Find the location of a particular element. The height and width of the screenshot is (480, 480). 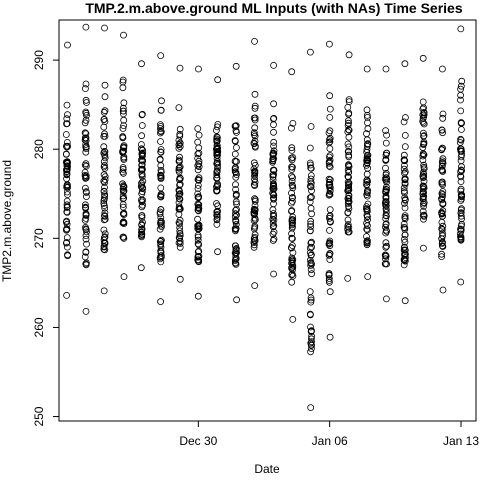

x-tick-label: Jan 06 is located at coordinates (330, 441).